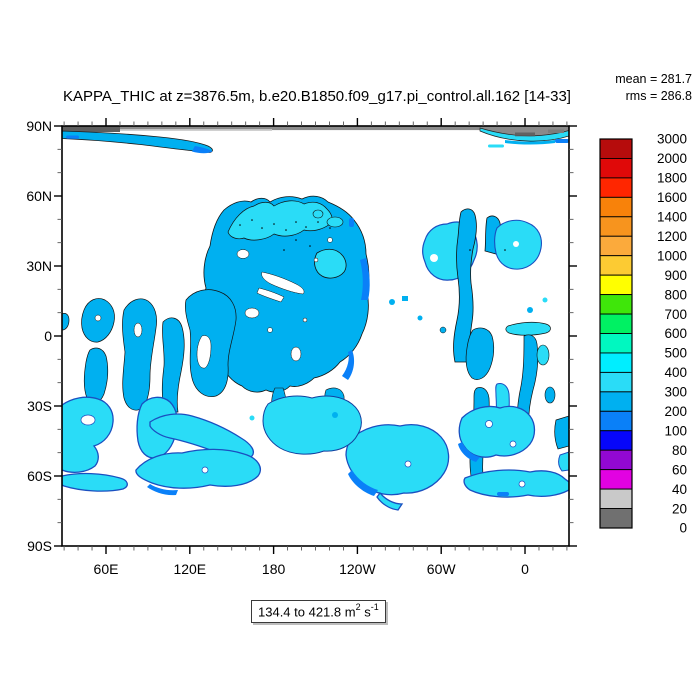 Image resolution: width=700 pixels, height=700 pixels. I want to click on blob-ne-cyan-hole, so click(434, 258).